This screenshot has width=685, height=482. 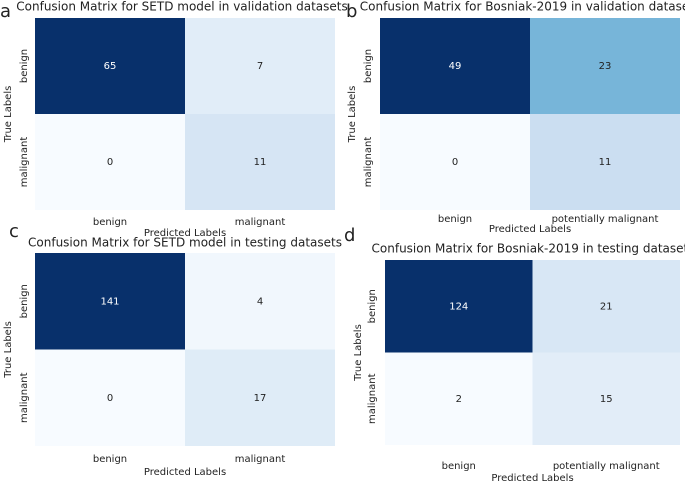 I want to click on cell-value: 65, so click(x=110, y=66).